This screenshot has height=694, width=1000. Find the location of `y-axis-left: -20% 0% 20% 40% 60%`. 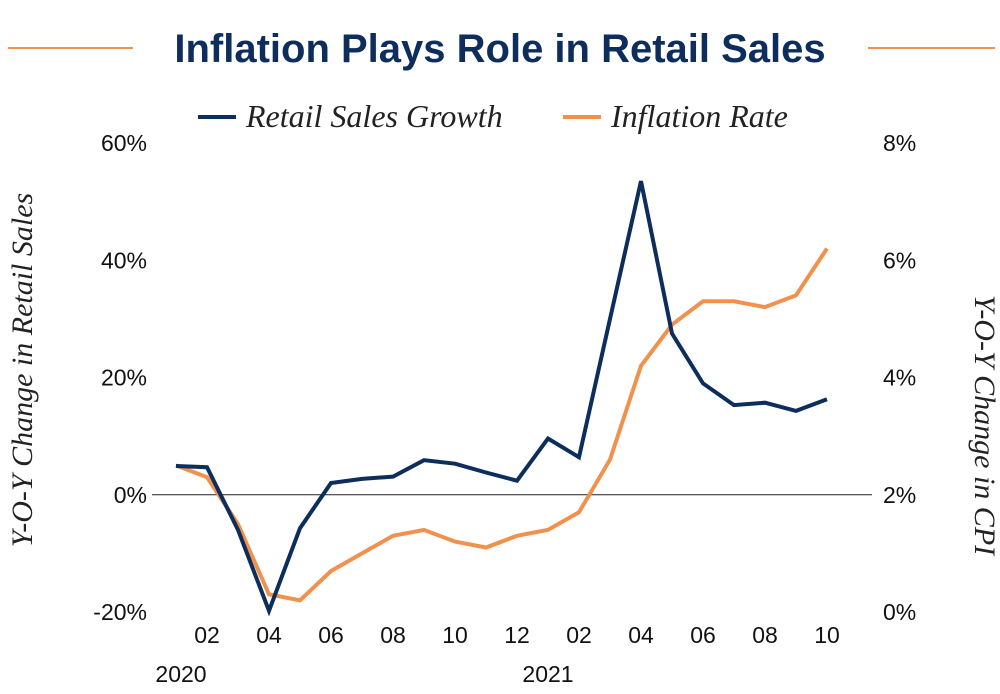

y-axis-left: -20% 0% 20% 40% 60% is located at coordinates (120, 377).